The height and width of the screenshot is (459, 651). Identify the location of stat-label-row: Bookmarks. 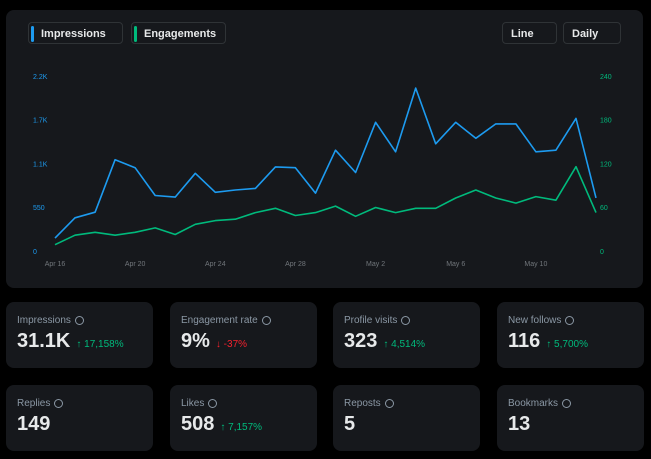
(540, 403).